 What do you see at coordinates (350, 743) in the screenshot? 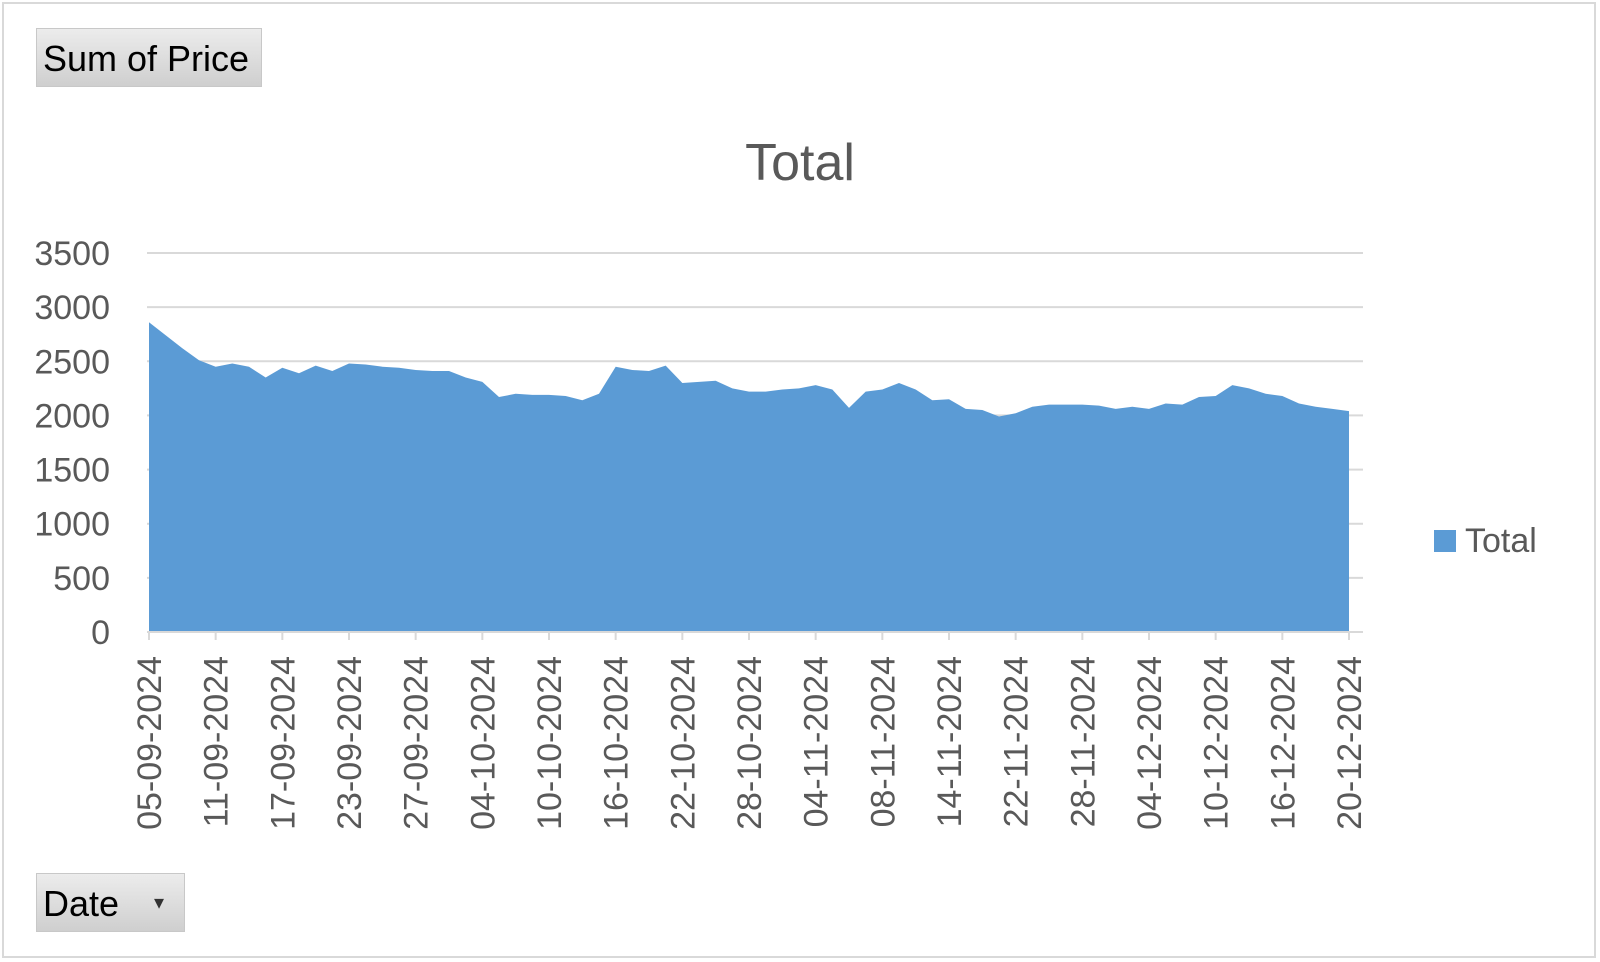
I see `x-tick-label: 23-09-2024` at bounding box center [350, 743].